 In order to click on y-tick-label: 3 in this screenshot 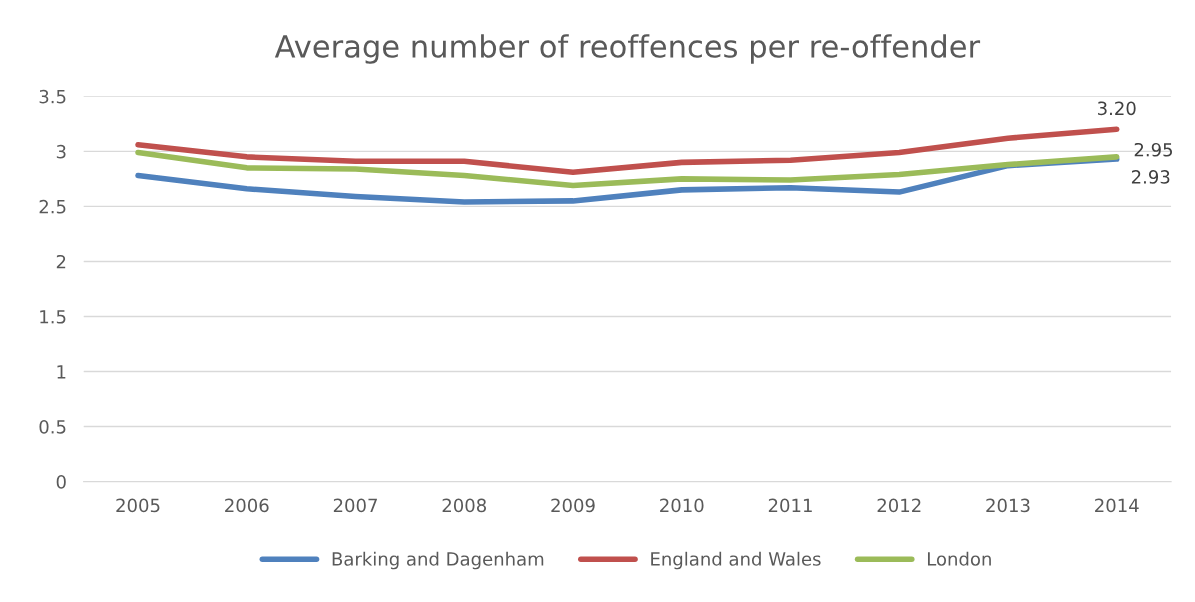, I will do `click(61, 151)`.